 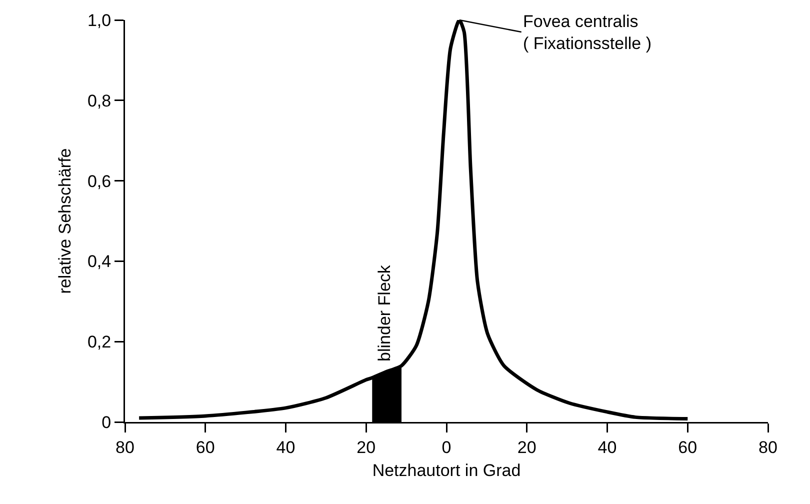 What do you see at coordinates (99, 262) in the screenshot?
I see `y-tick-label: 0,4` at bounding box center [99, 262].